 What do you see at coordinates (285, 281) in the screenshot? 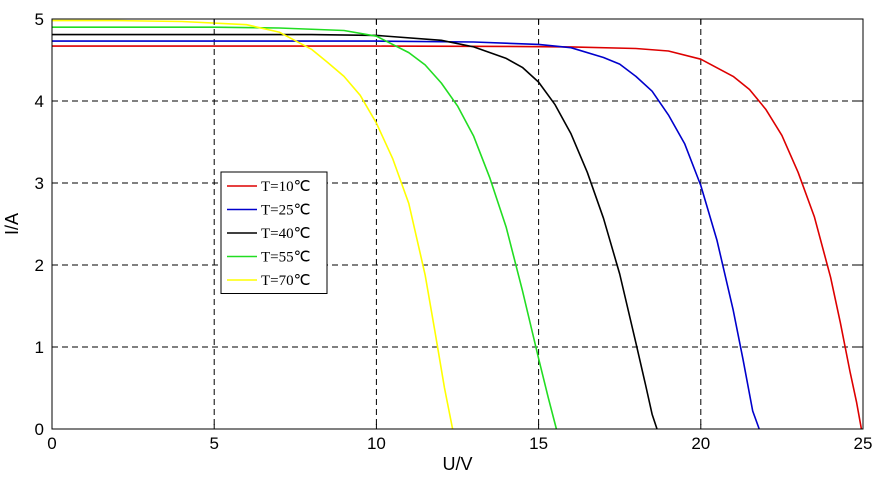
I see `legend-label: T=70℃` at bounding box center [285, 281].